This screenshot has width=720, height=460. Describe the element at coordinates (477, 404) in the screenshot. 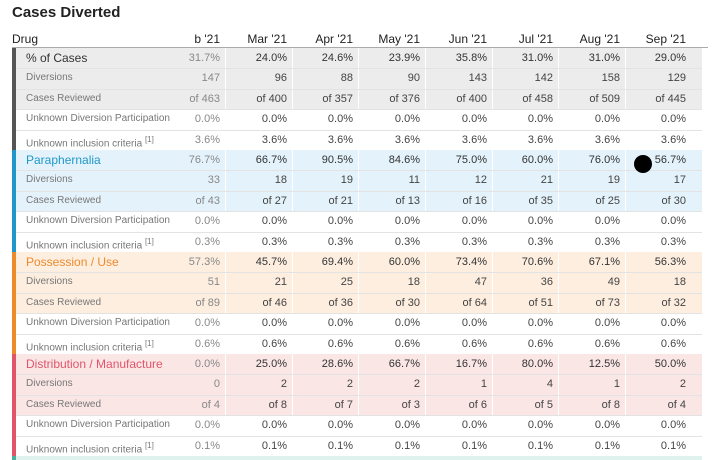

I see `table-cell: of 6` at that location.